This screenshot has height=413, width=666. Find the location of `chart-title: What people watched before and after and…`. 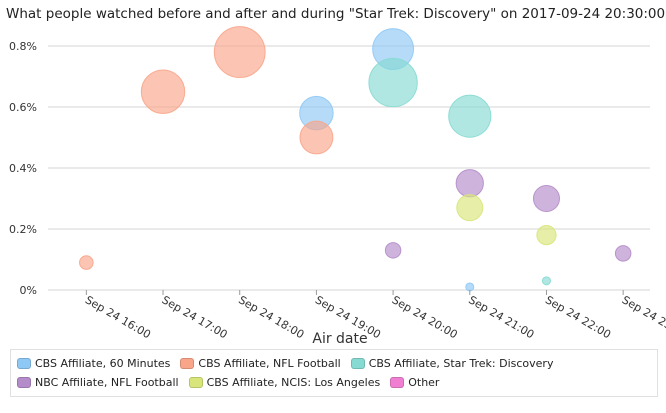

chart-title: What people watched before and after and… is located at coordinates (336, 14).